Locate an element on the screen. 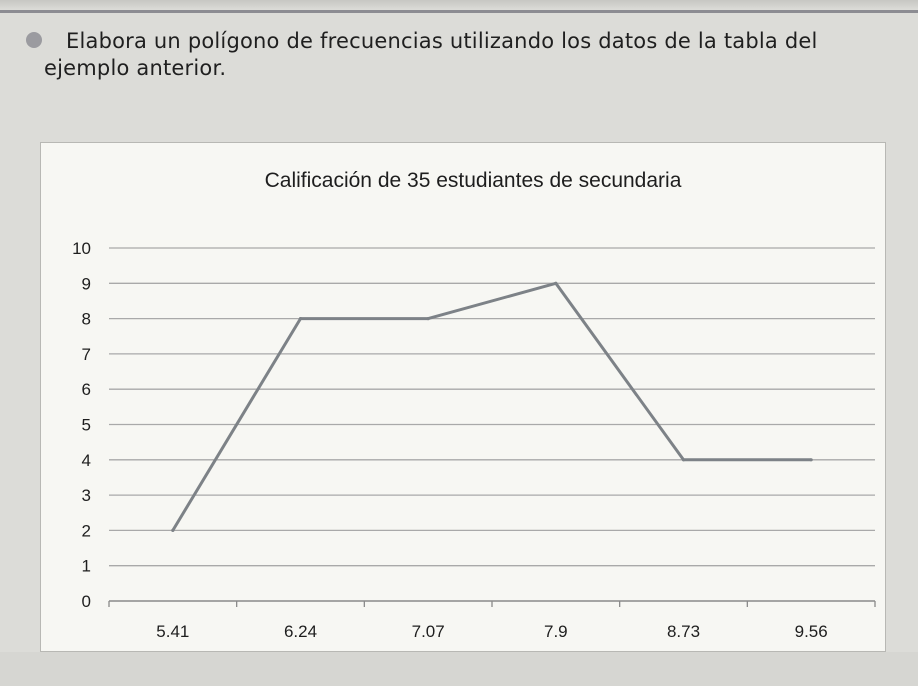 Image resolution: width=918 pixels, height=686 pixels. y-tick-label: 0 is located at coordinates (86, 601).